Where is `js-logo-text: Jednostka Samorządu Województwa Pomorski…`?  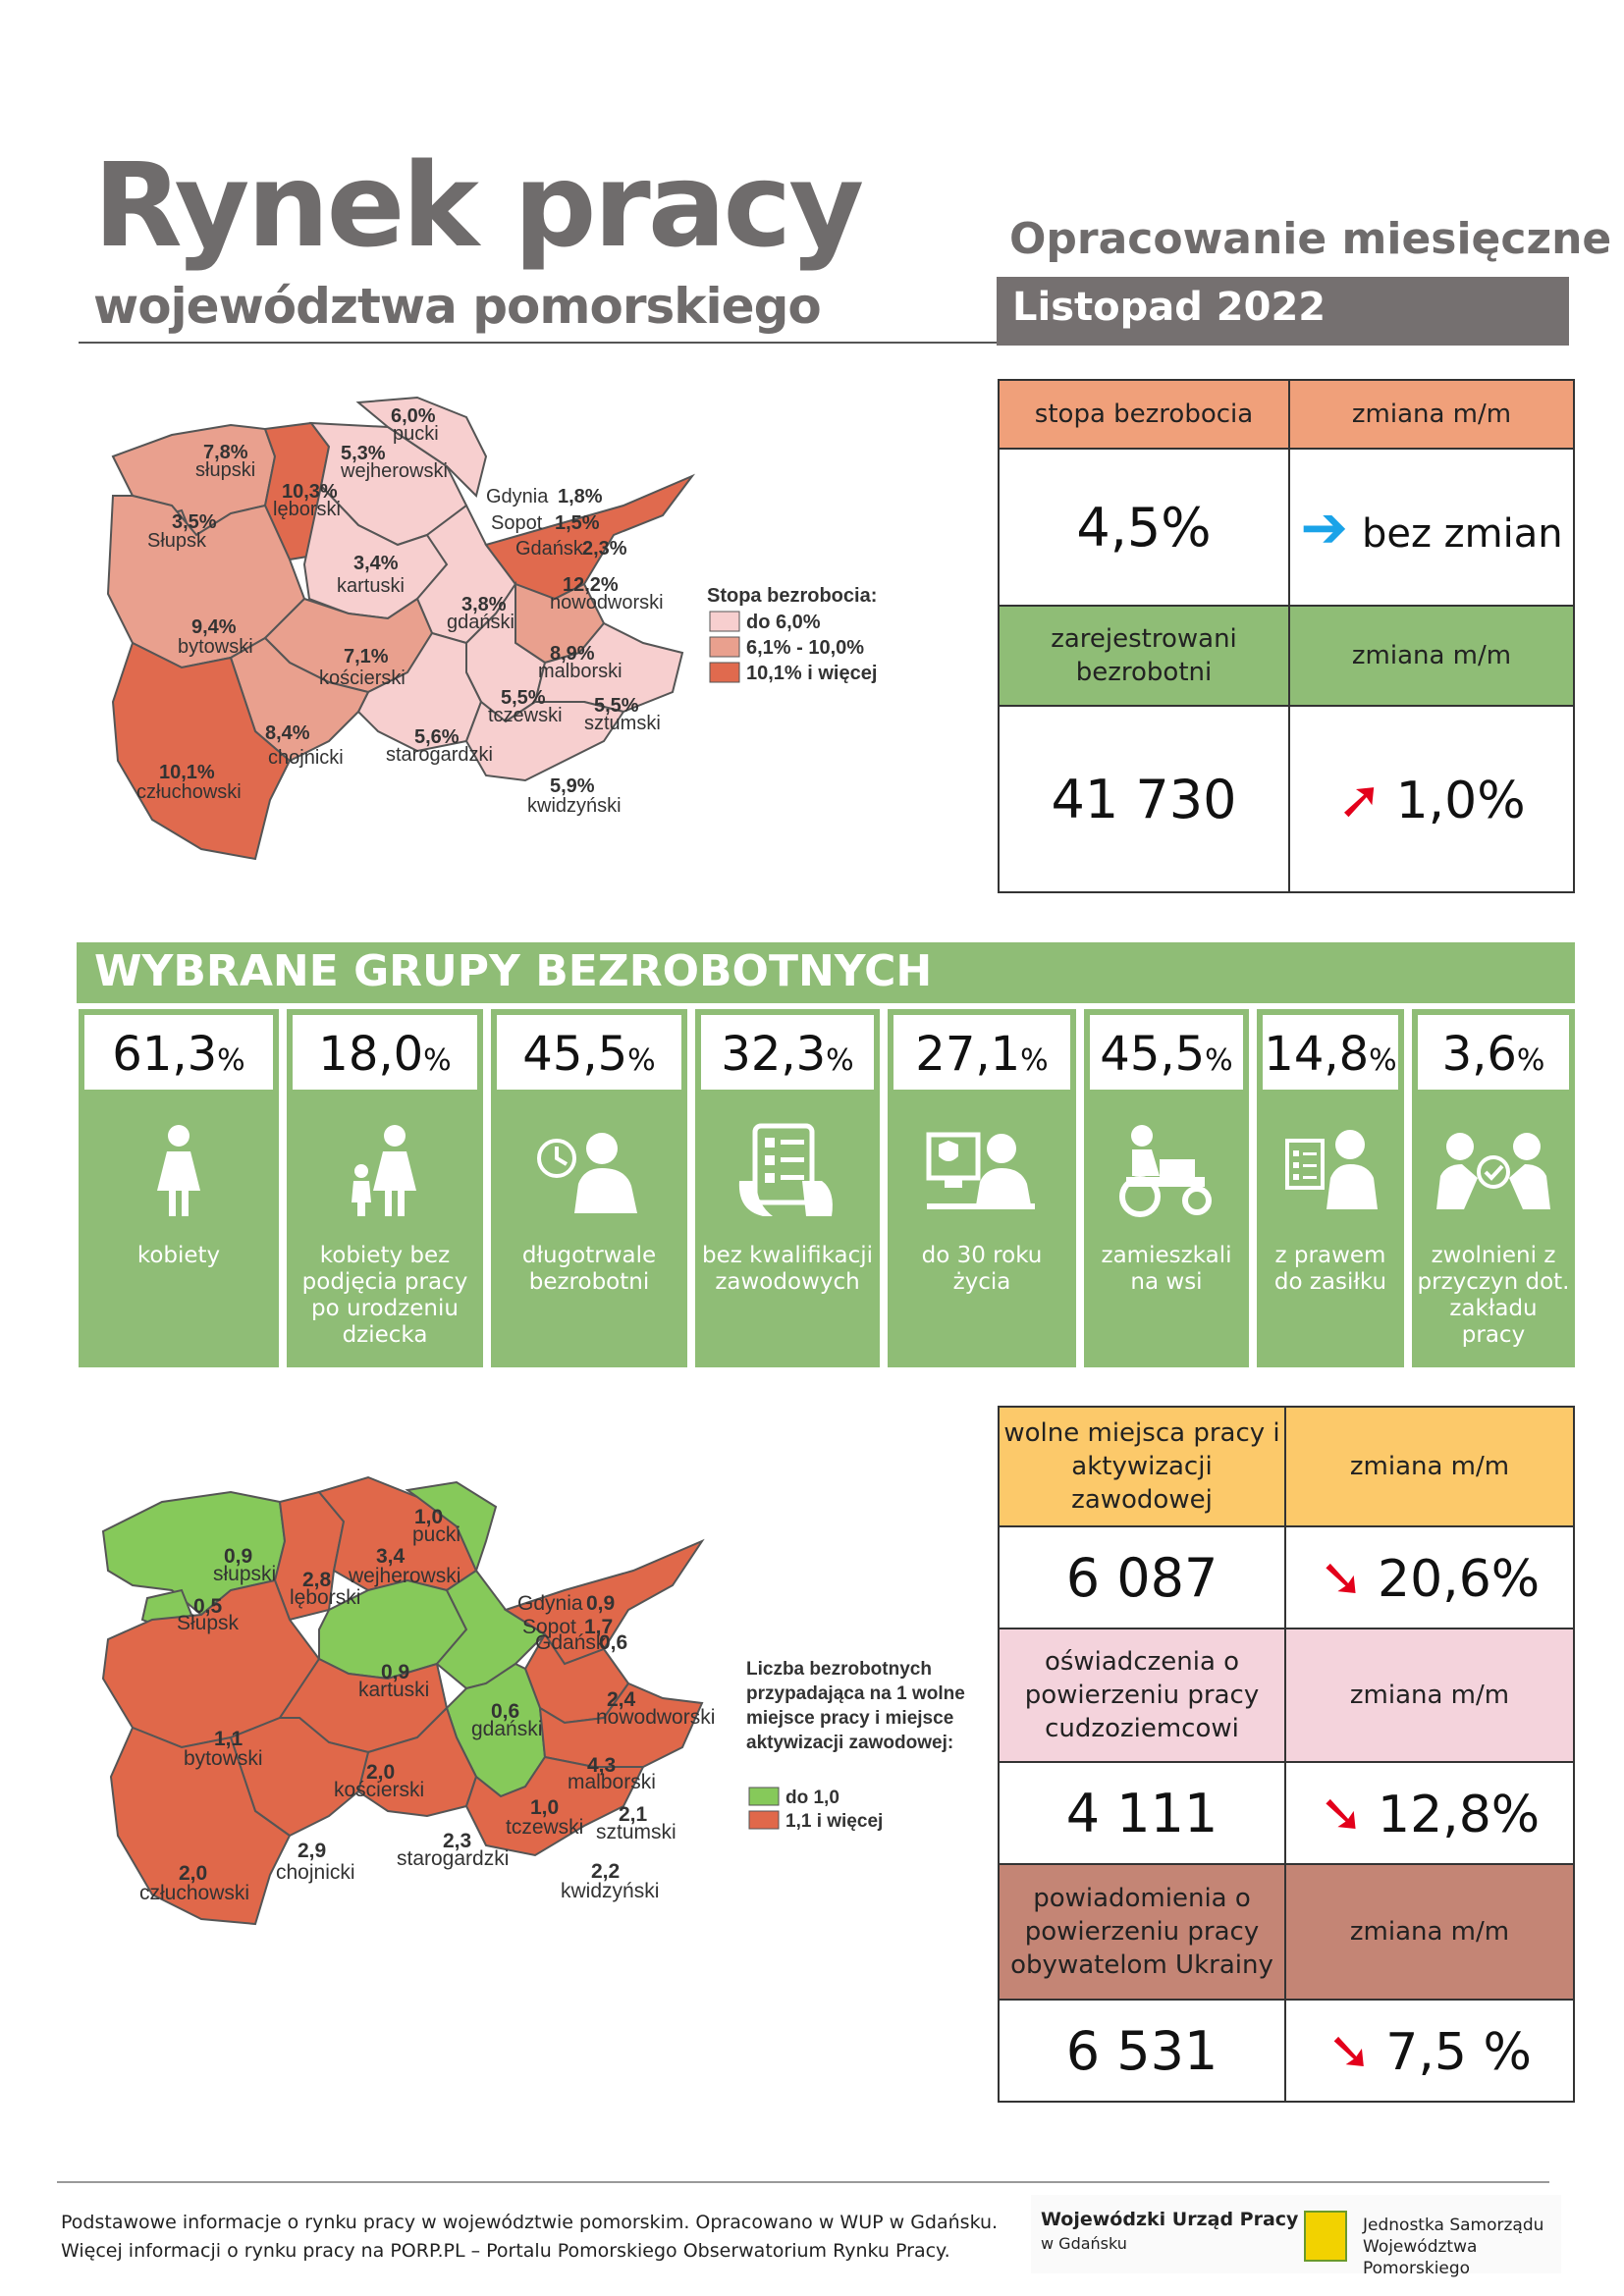
js-logo-text: Jednostka Samorządu Województwa Pomorski… is located at coordinates (1462, 2247).